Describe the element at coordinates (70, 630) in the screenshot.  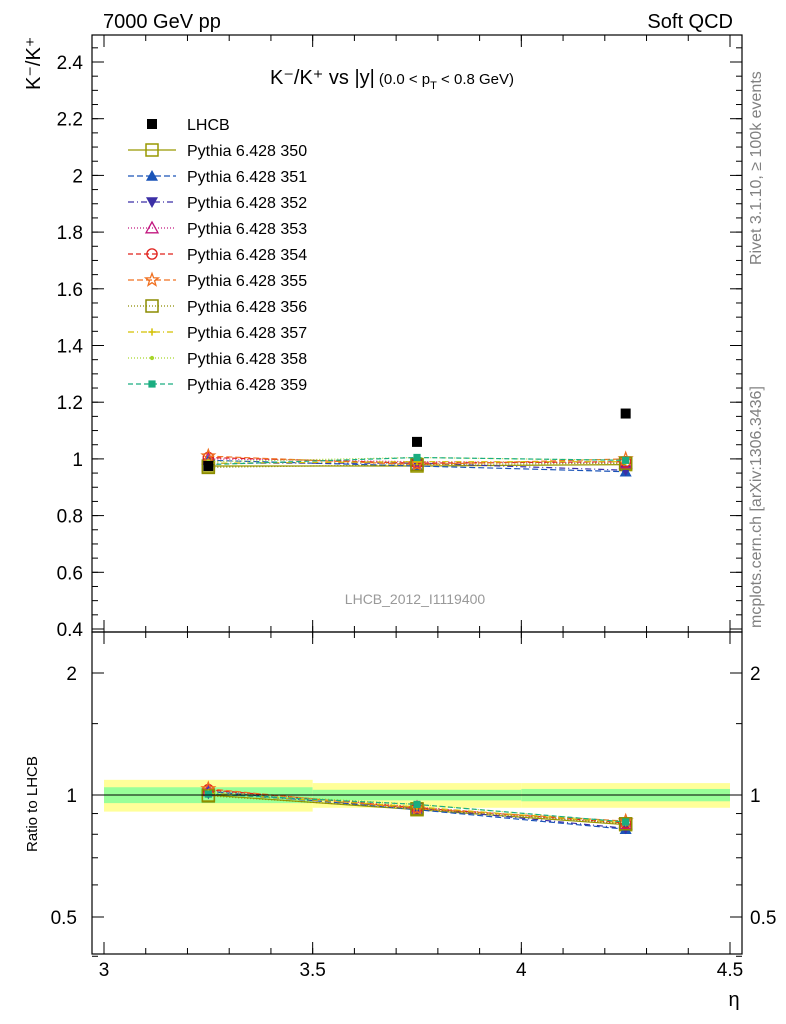
I see `y-tick-label: 0.4` at that location.